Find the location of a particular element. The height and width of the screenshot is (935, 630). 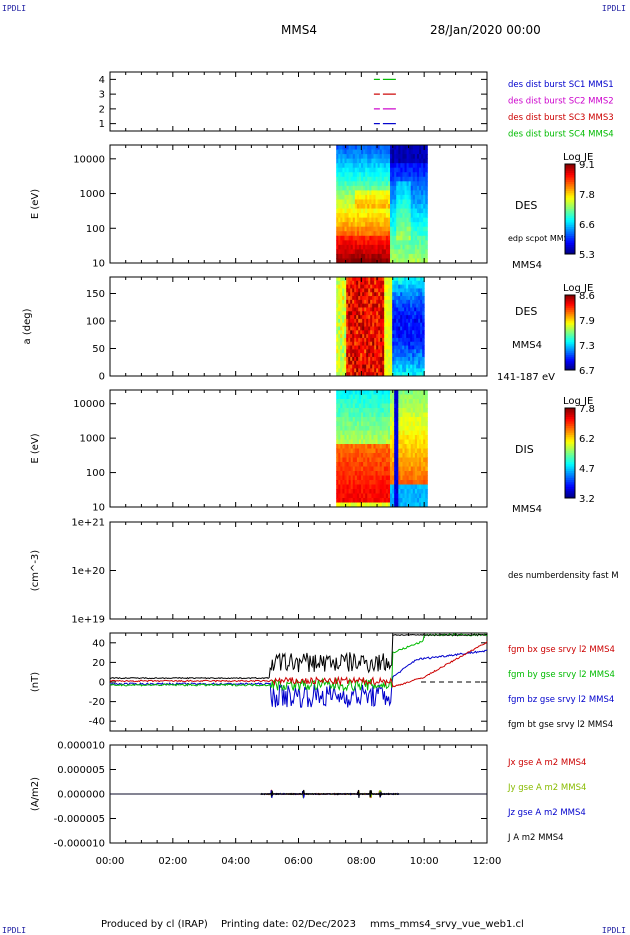

colorbar-tick-2: 8.6 is located at coordinates (587, 296).